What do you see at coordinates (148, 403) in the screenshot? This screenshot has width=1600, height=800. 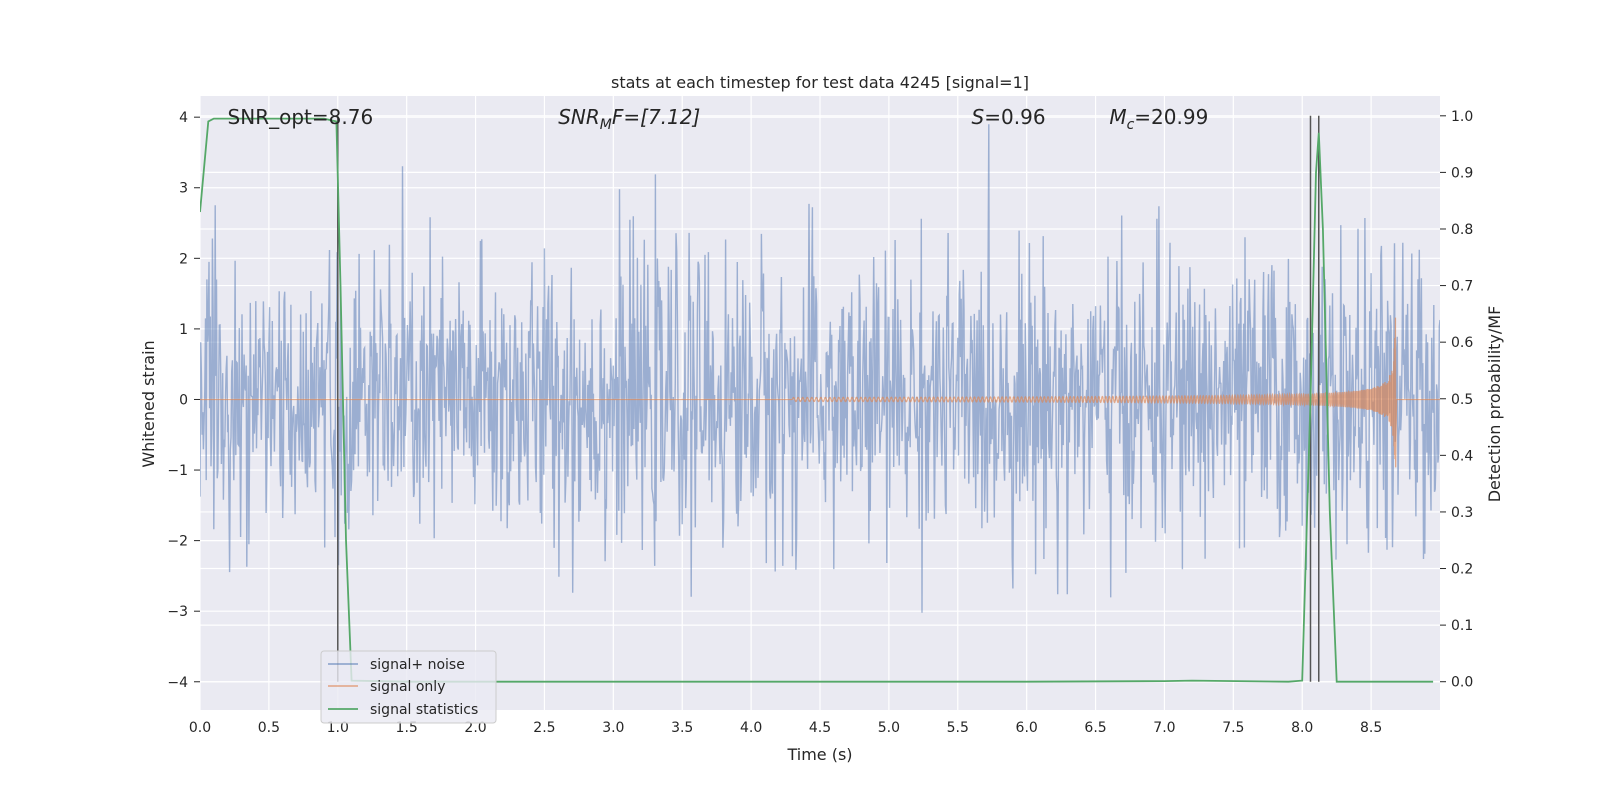 I see `y-axis-title: Whitened strain` at bounding box center [148, 403].